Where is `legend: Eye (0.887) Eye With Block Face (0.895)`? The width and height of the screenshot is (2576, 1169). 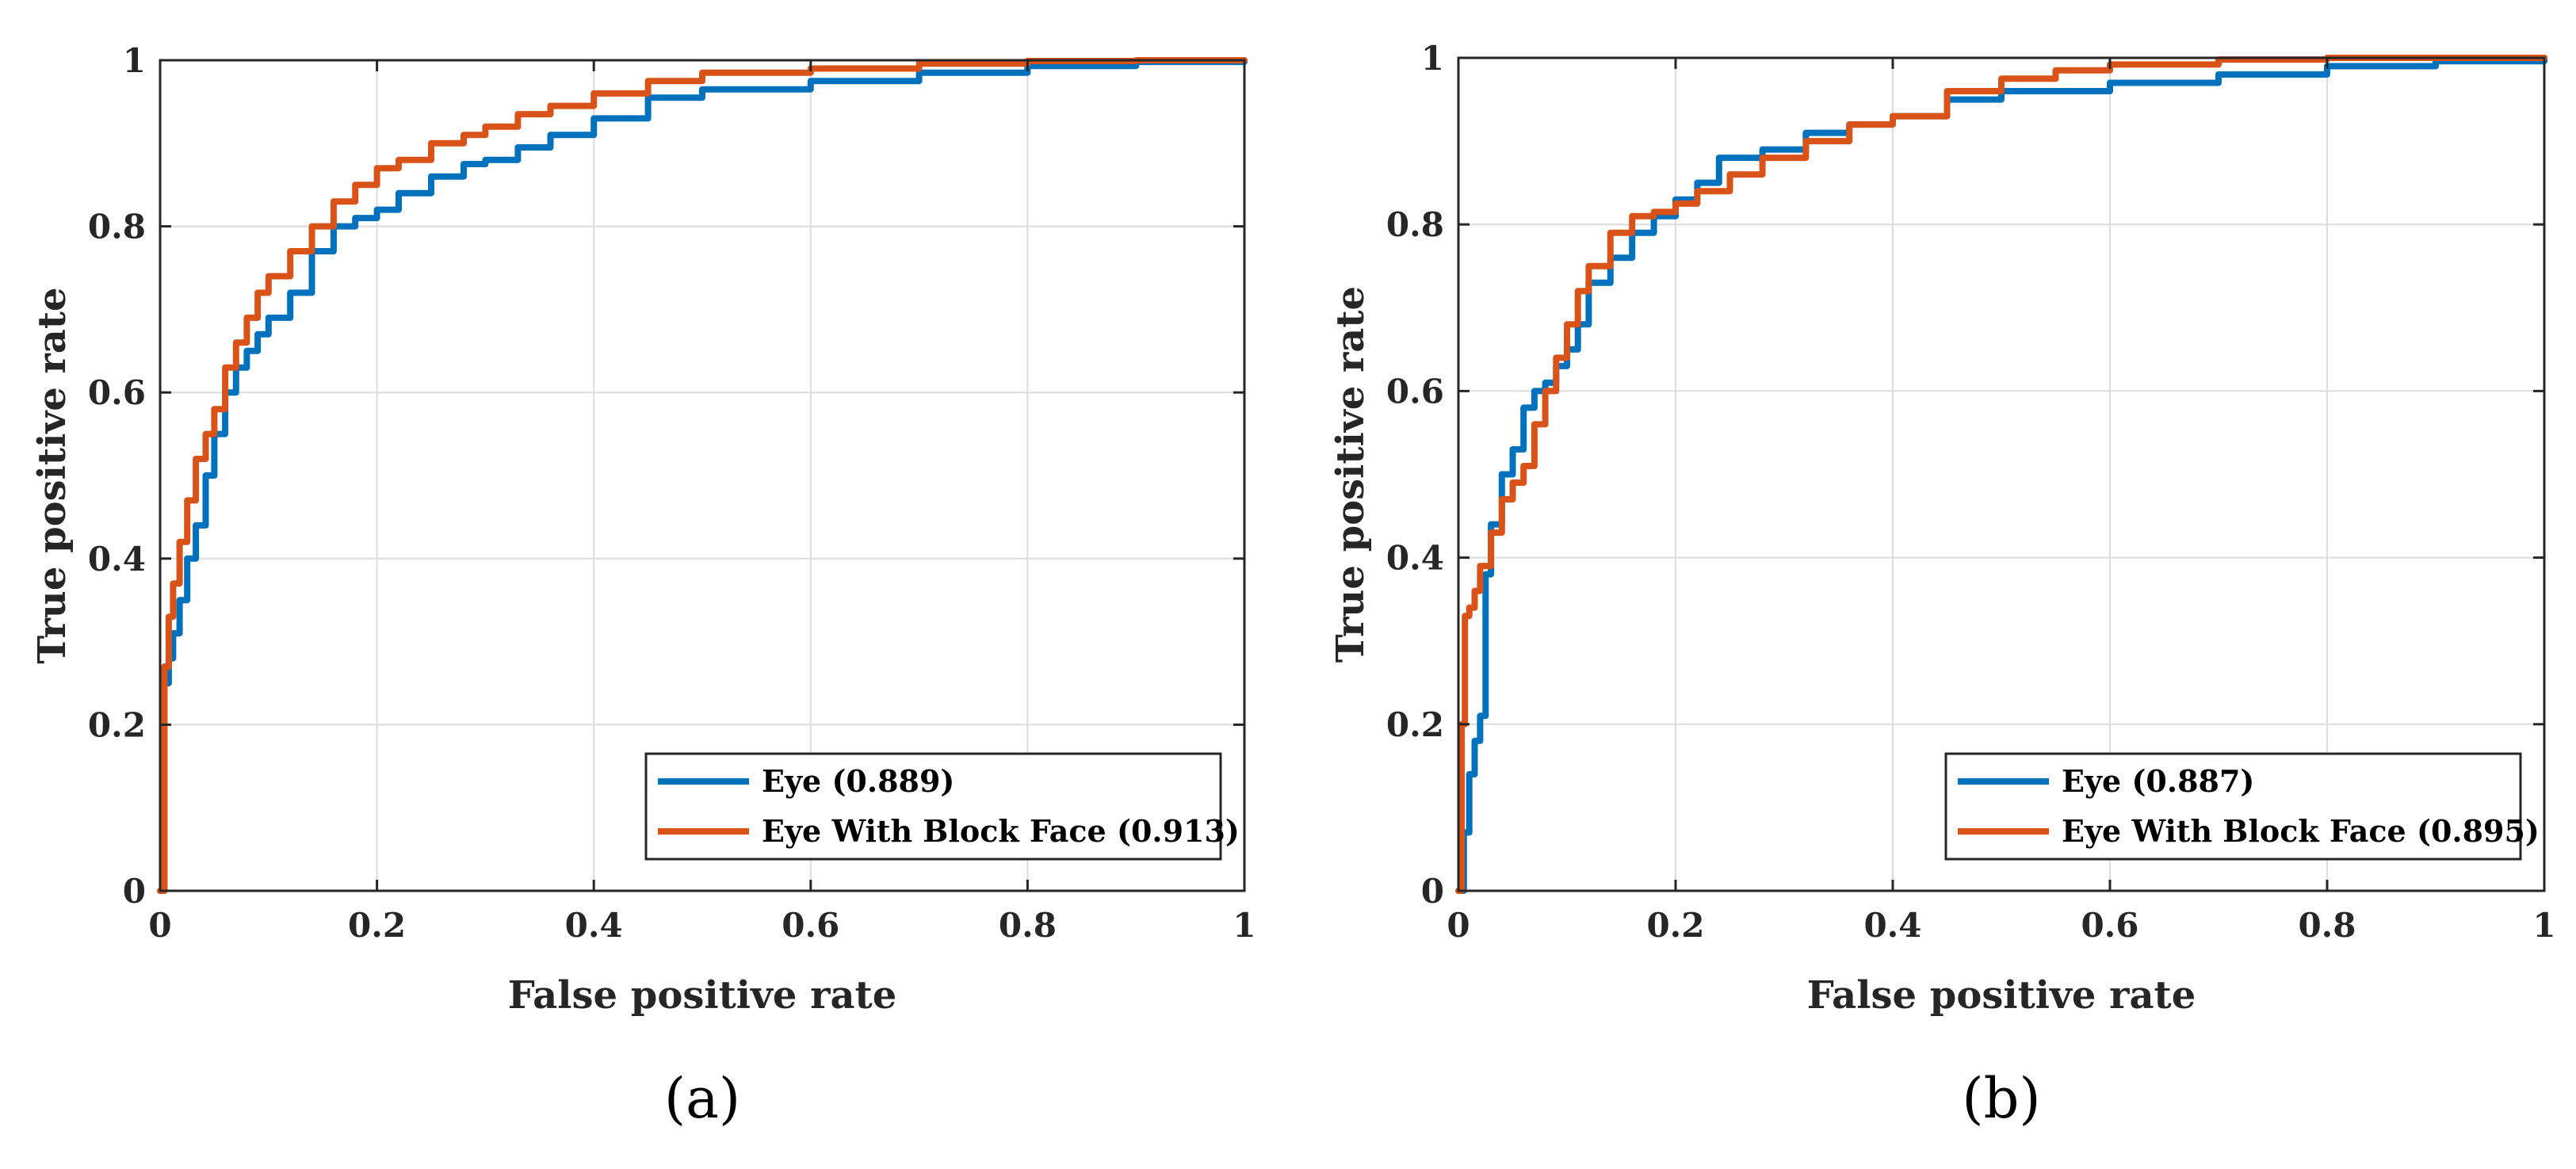 legend: Eye (0.887) Eye With Block Face (0.895) is located at coordinates (2242, 806).